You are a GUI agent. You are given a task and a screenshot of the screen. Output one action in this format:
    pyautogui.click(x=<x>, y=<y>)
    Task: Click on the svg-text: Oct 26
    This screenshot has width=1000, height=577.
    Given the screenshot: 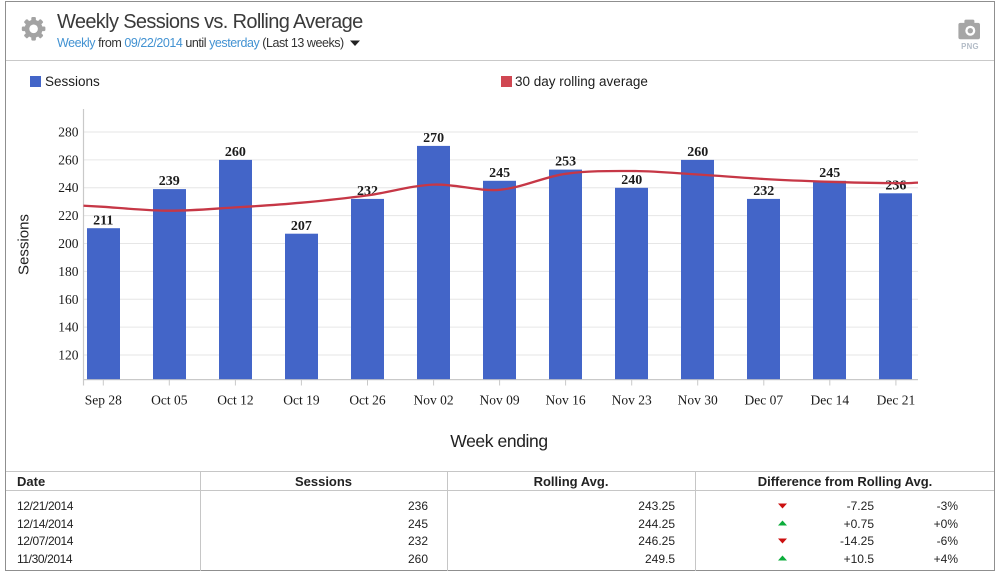 What is the action you would take?
    pyautogui.click(x=367, y=400)
    